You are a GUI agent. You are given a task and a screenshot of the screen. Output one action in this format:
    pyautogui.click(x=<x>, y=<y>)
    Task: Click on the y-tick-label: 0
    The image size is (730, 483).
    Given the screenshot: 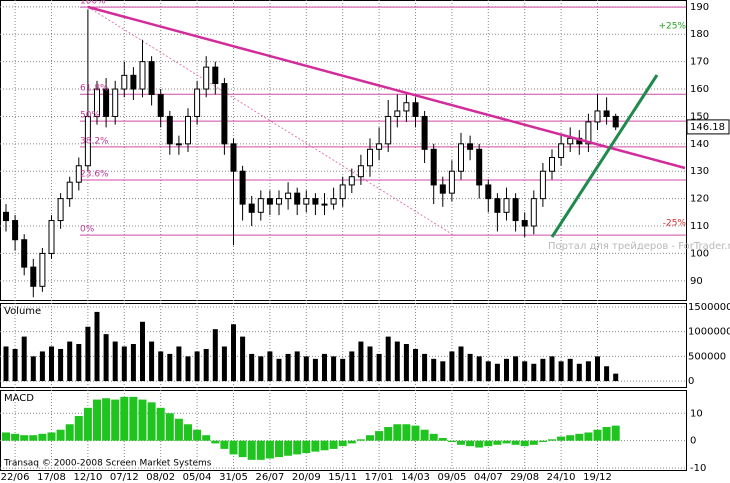 What is the action you would take?
    pyautogui.click(x=691, y=381)
    